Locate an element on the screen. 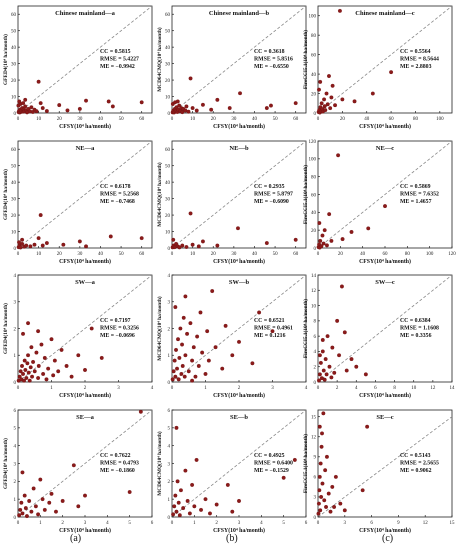 The width and height of the screenshot is (463, 550). x-axis-label: CFSY(10⁴ ha/month) is located at coordinates (385, 530).